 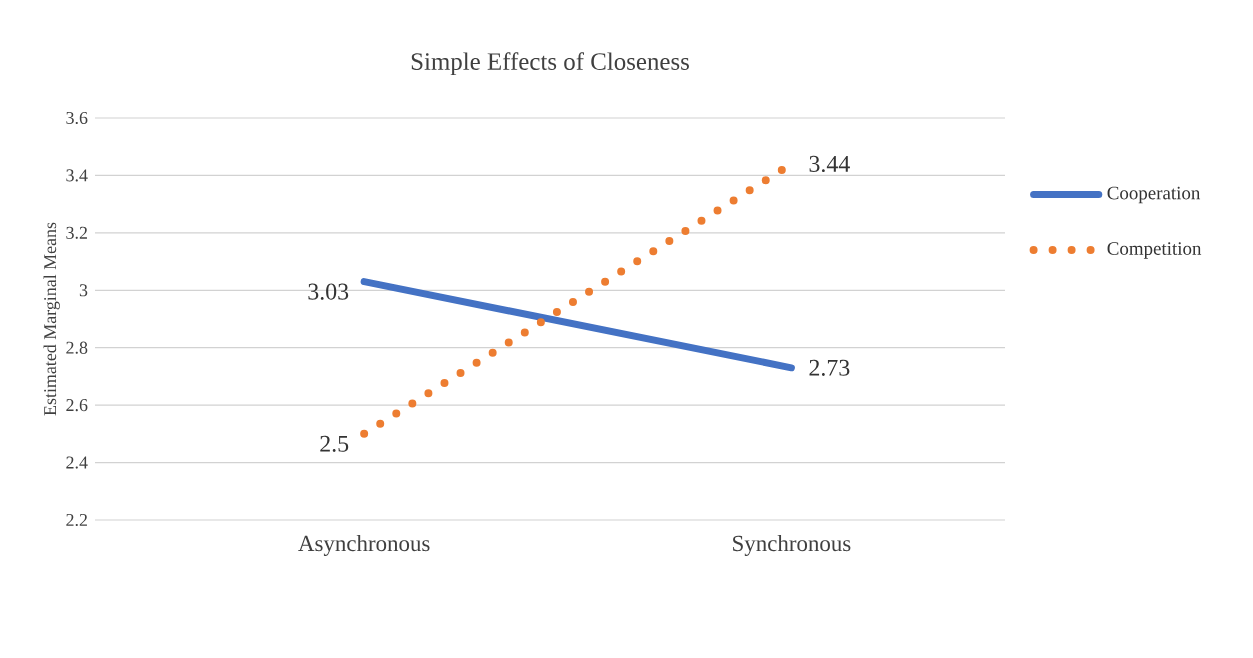 I want to click on data-label: 2.73, so click(x=829, y=367).